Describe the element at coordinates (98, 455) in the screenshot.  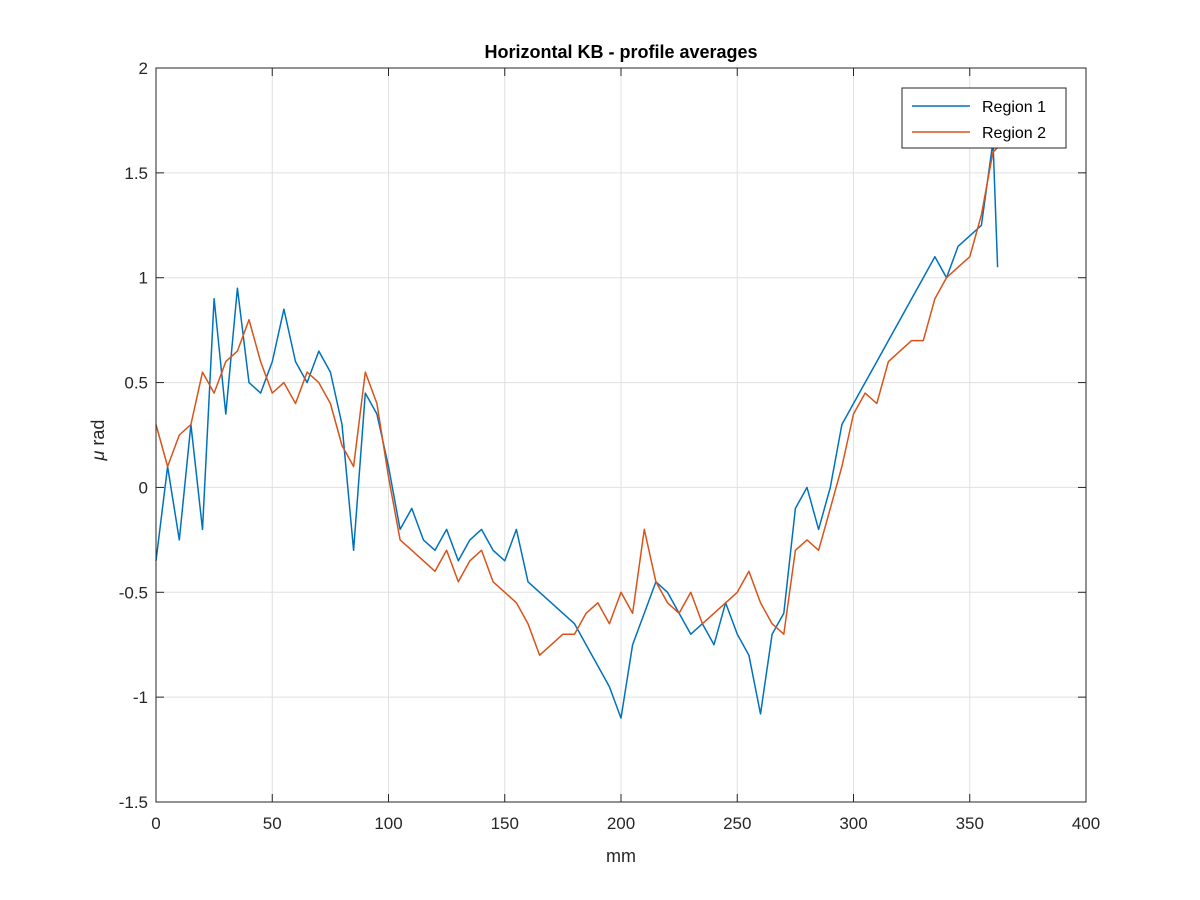
I see `y-axis-label-symbol: μ` at that location.